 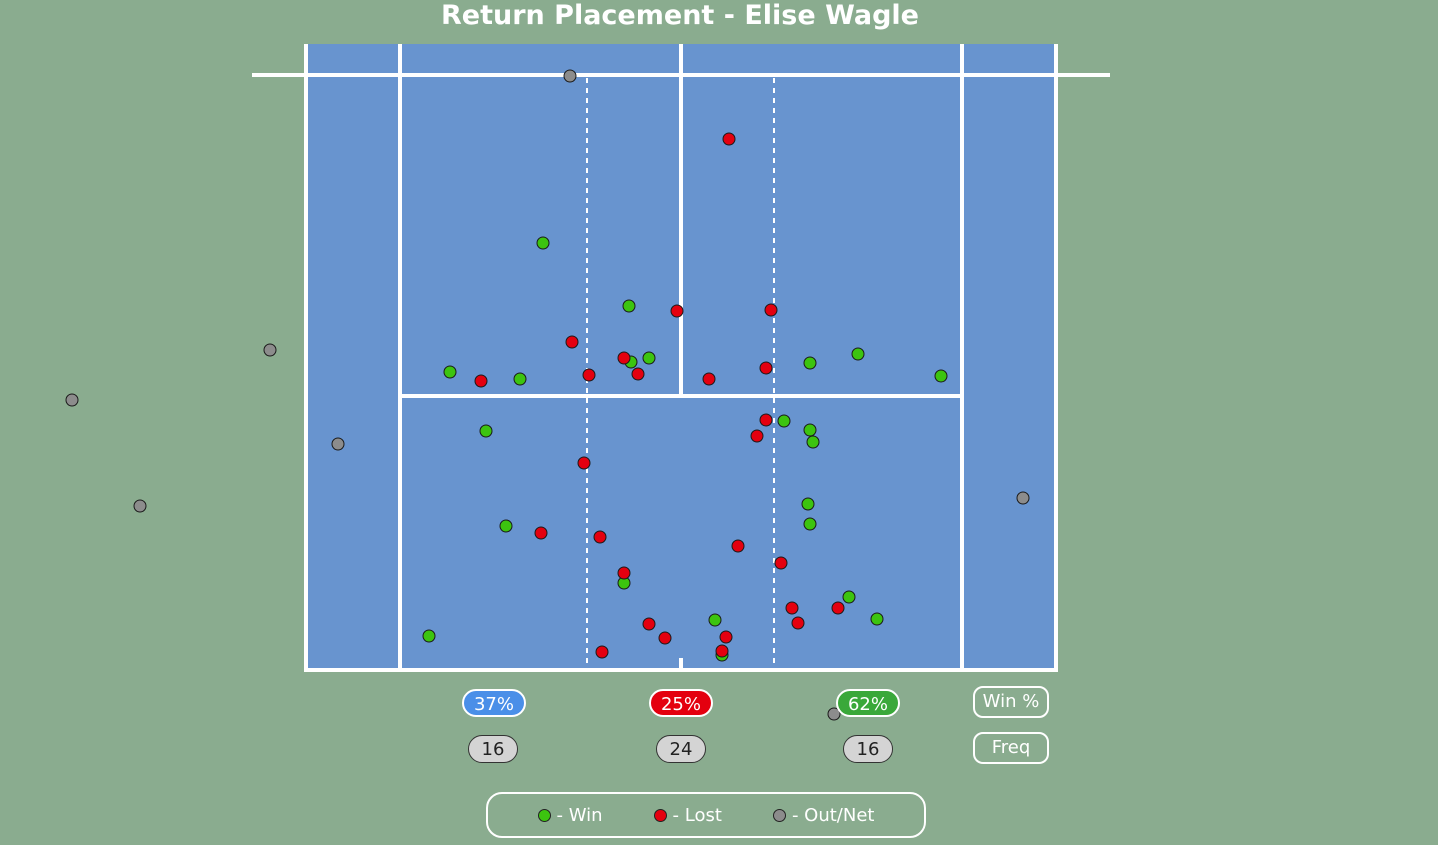 I want to click on legend-out-dot, so click(x=779, y=815).